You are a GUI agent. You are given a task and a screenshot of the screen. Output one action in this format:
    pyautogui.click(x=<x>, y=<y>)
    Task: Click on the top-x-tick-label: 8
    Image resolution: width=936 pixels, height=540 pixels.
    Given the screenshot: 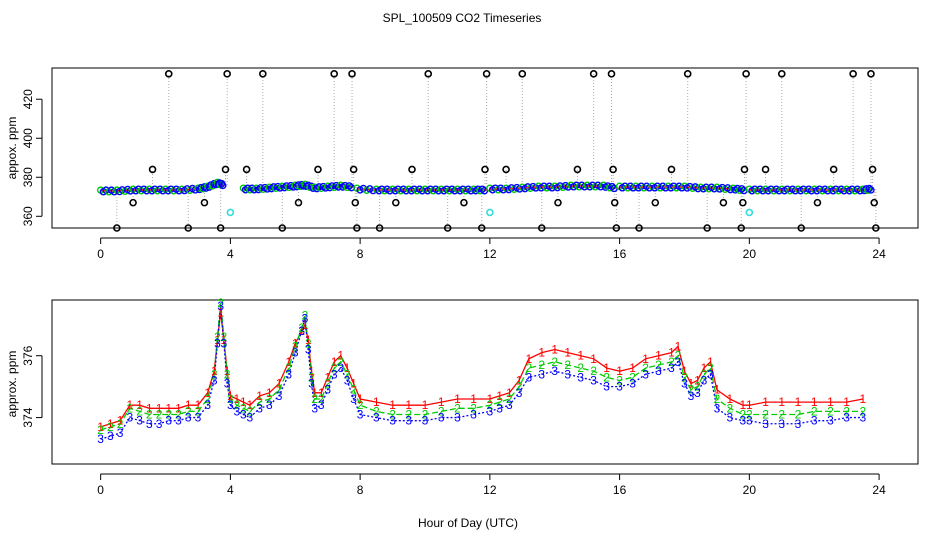 What is the action you would take?
    pyautogui.click(x=360, y=254)
    